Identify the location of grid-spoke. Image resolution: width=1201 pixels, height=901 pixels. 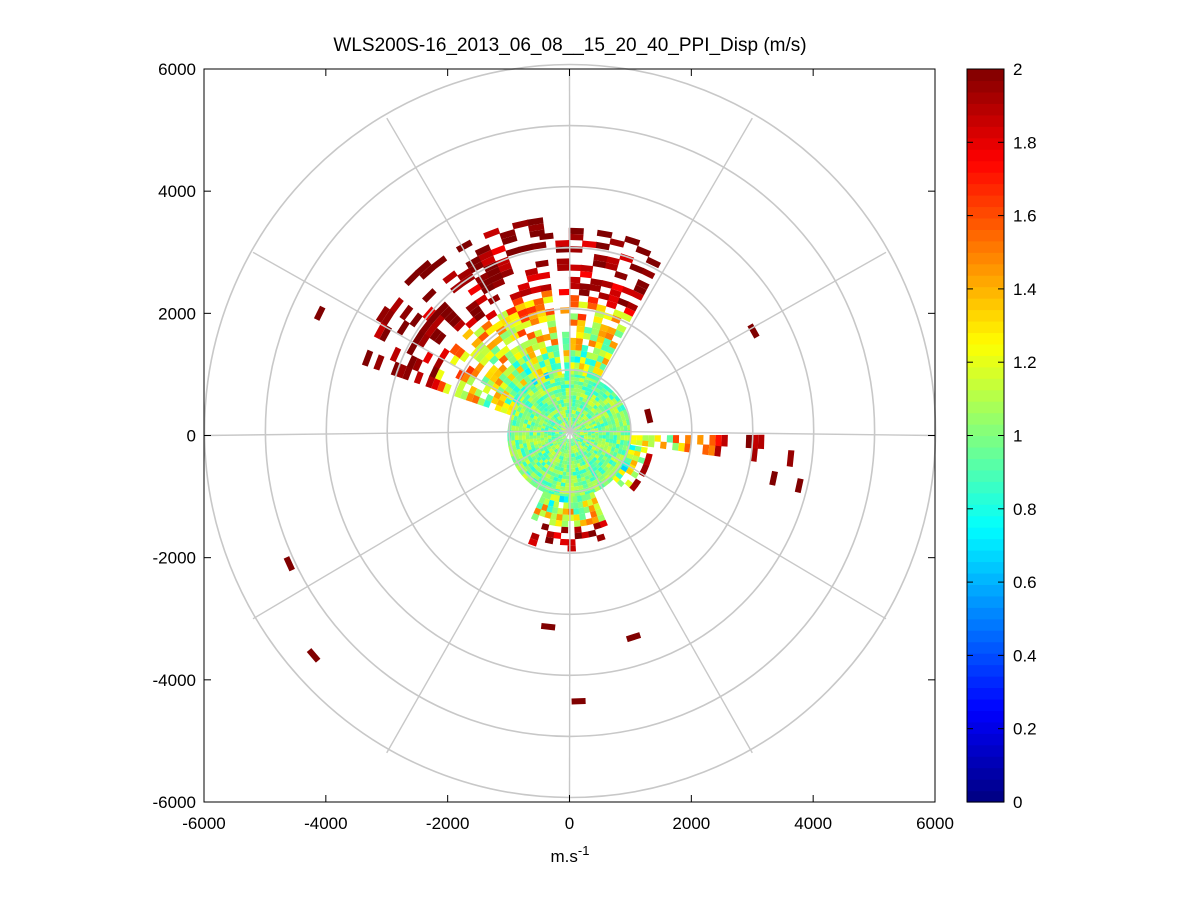
(752, 433).